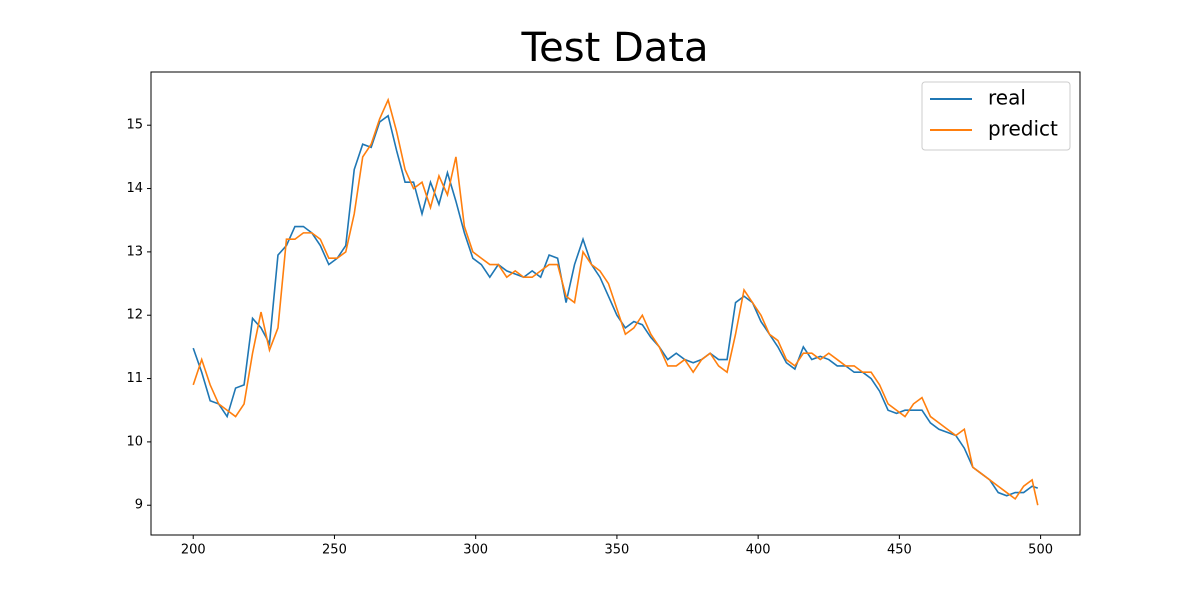 The image size is (1200, 600). I want to click on y-tick-label: 12, so click(134, 315).